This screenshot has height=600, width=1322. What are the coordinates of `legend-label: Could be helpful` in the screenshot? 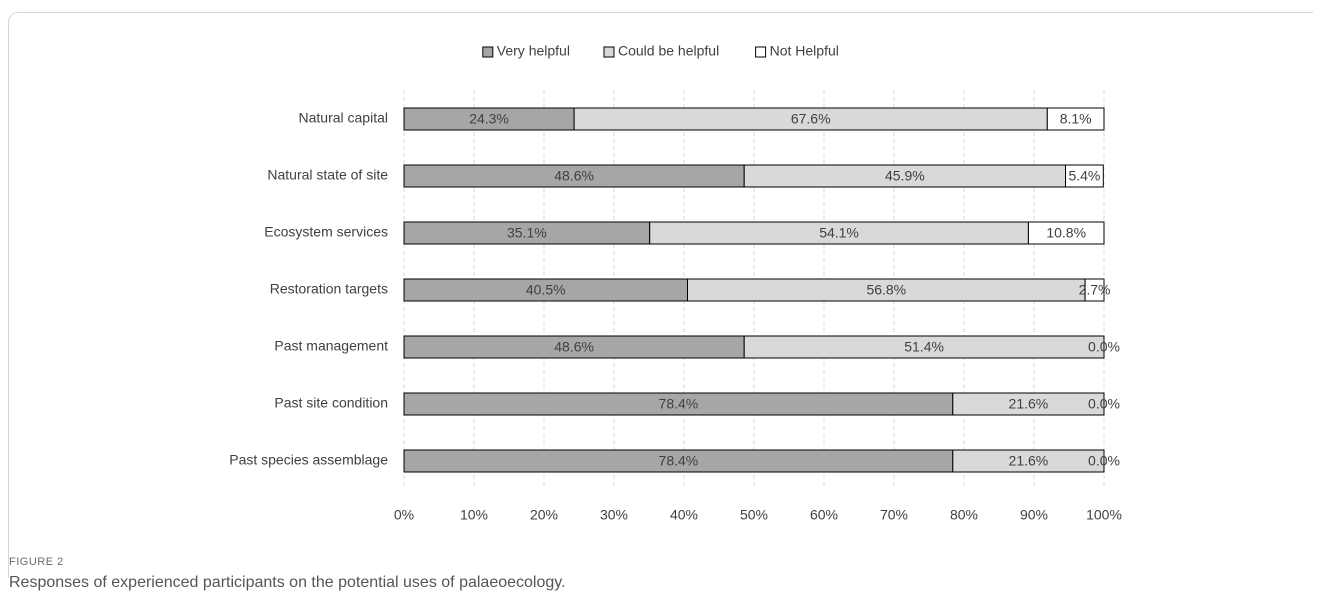 It's located at (668, 51).